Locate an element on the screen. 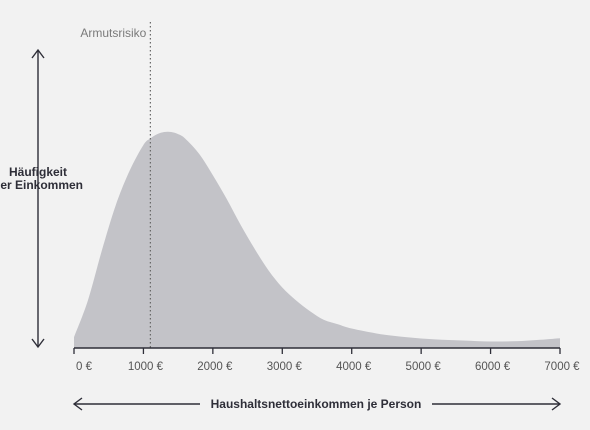  y-axis-arrow is located at coordinates (38, 198).